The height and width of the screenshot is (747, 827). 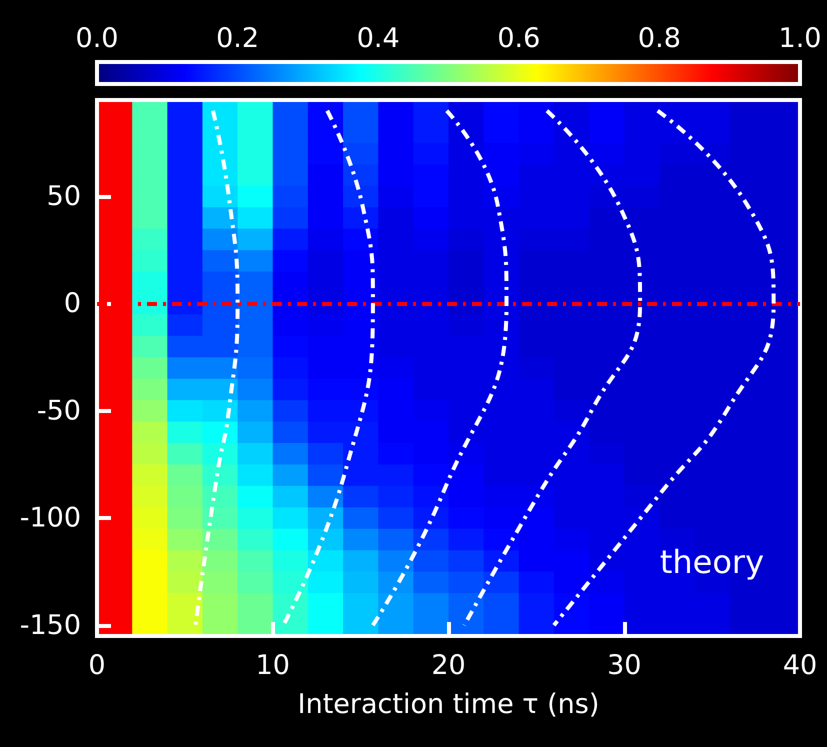 I want to click on annotation: theory, so click(x=712, y=562).